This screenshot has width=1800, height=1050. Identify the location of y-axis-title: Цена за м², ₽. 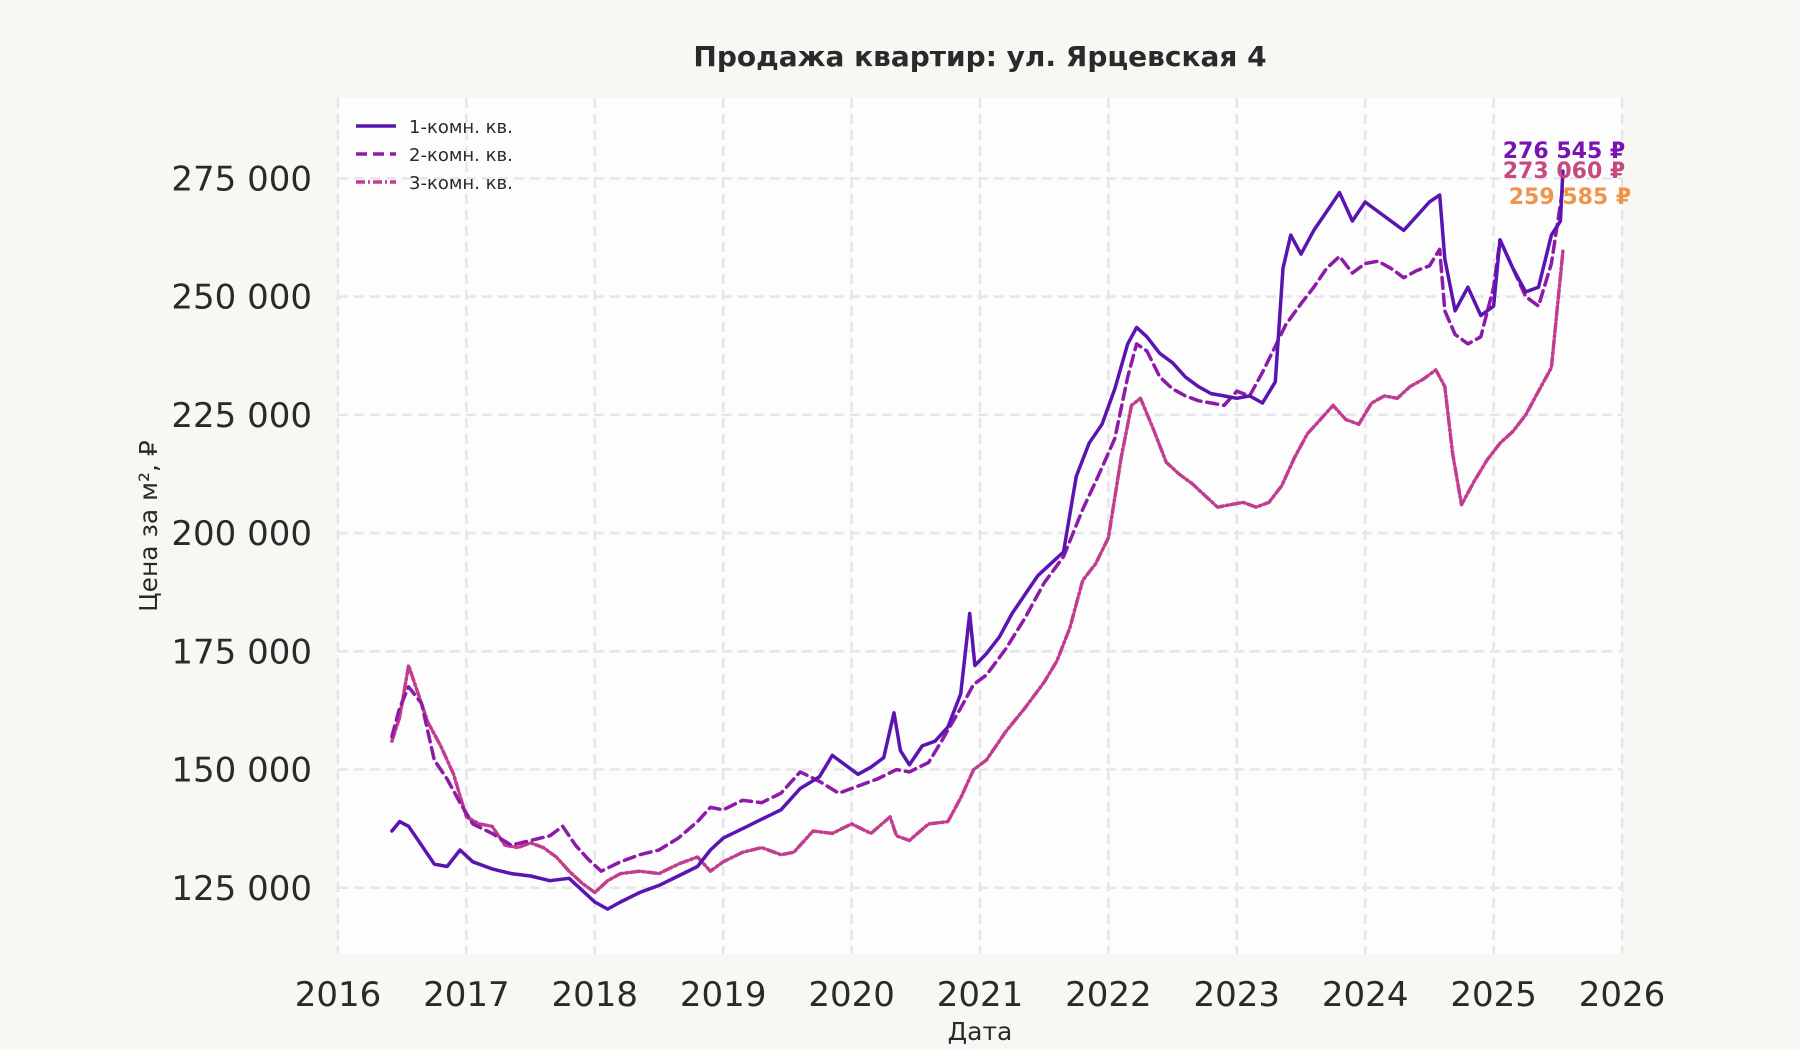
(148, 526).